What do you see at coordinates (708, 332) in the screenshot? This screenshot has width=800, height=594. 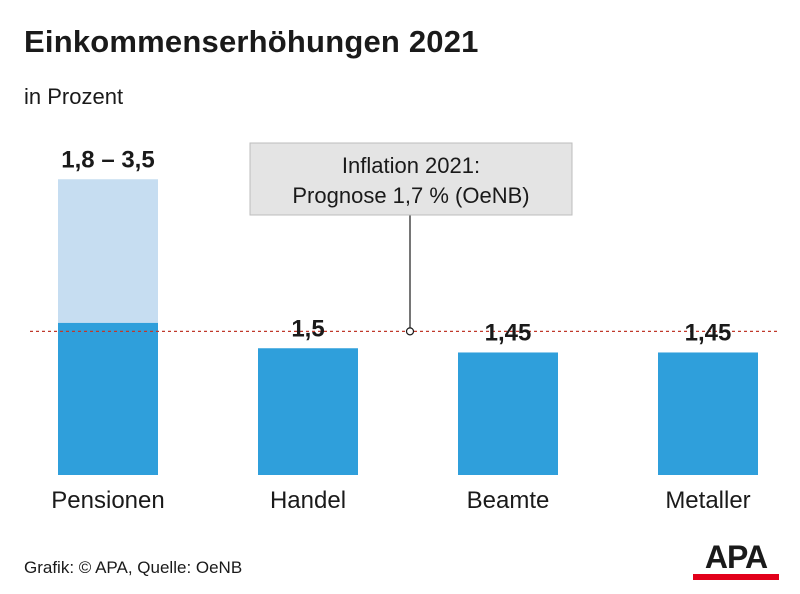 I see `bar-value-label-metaller: 1,45` at bounding box center [708, 332].